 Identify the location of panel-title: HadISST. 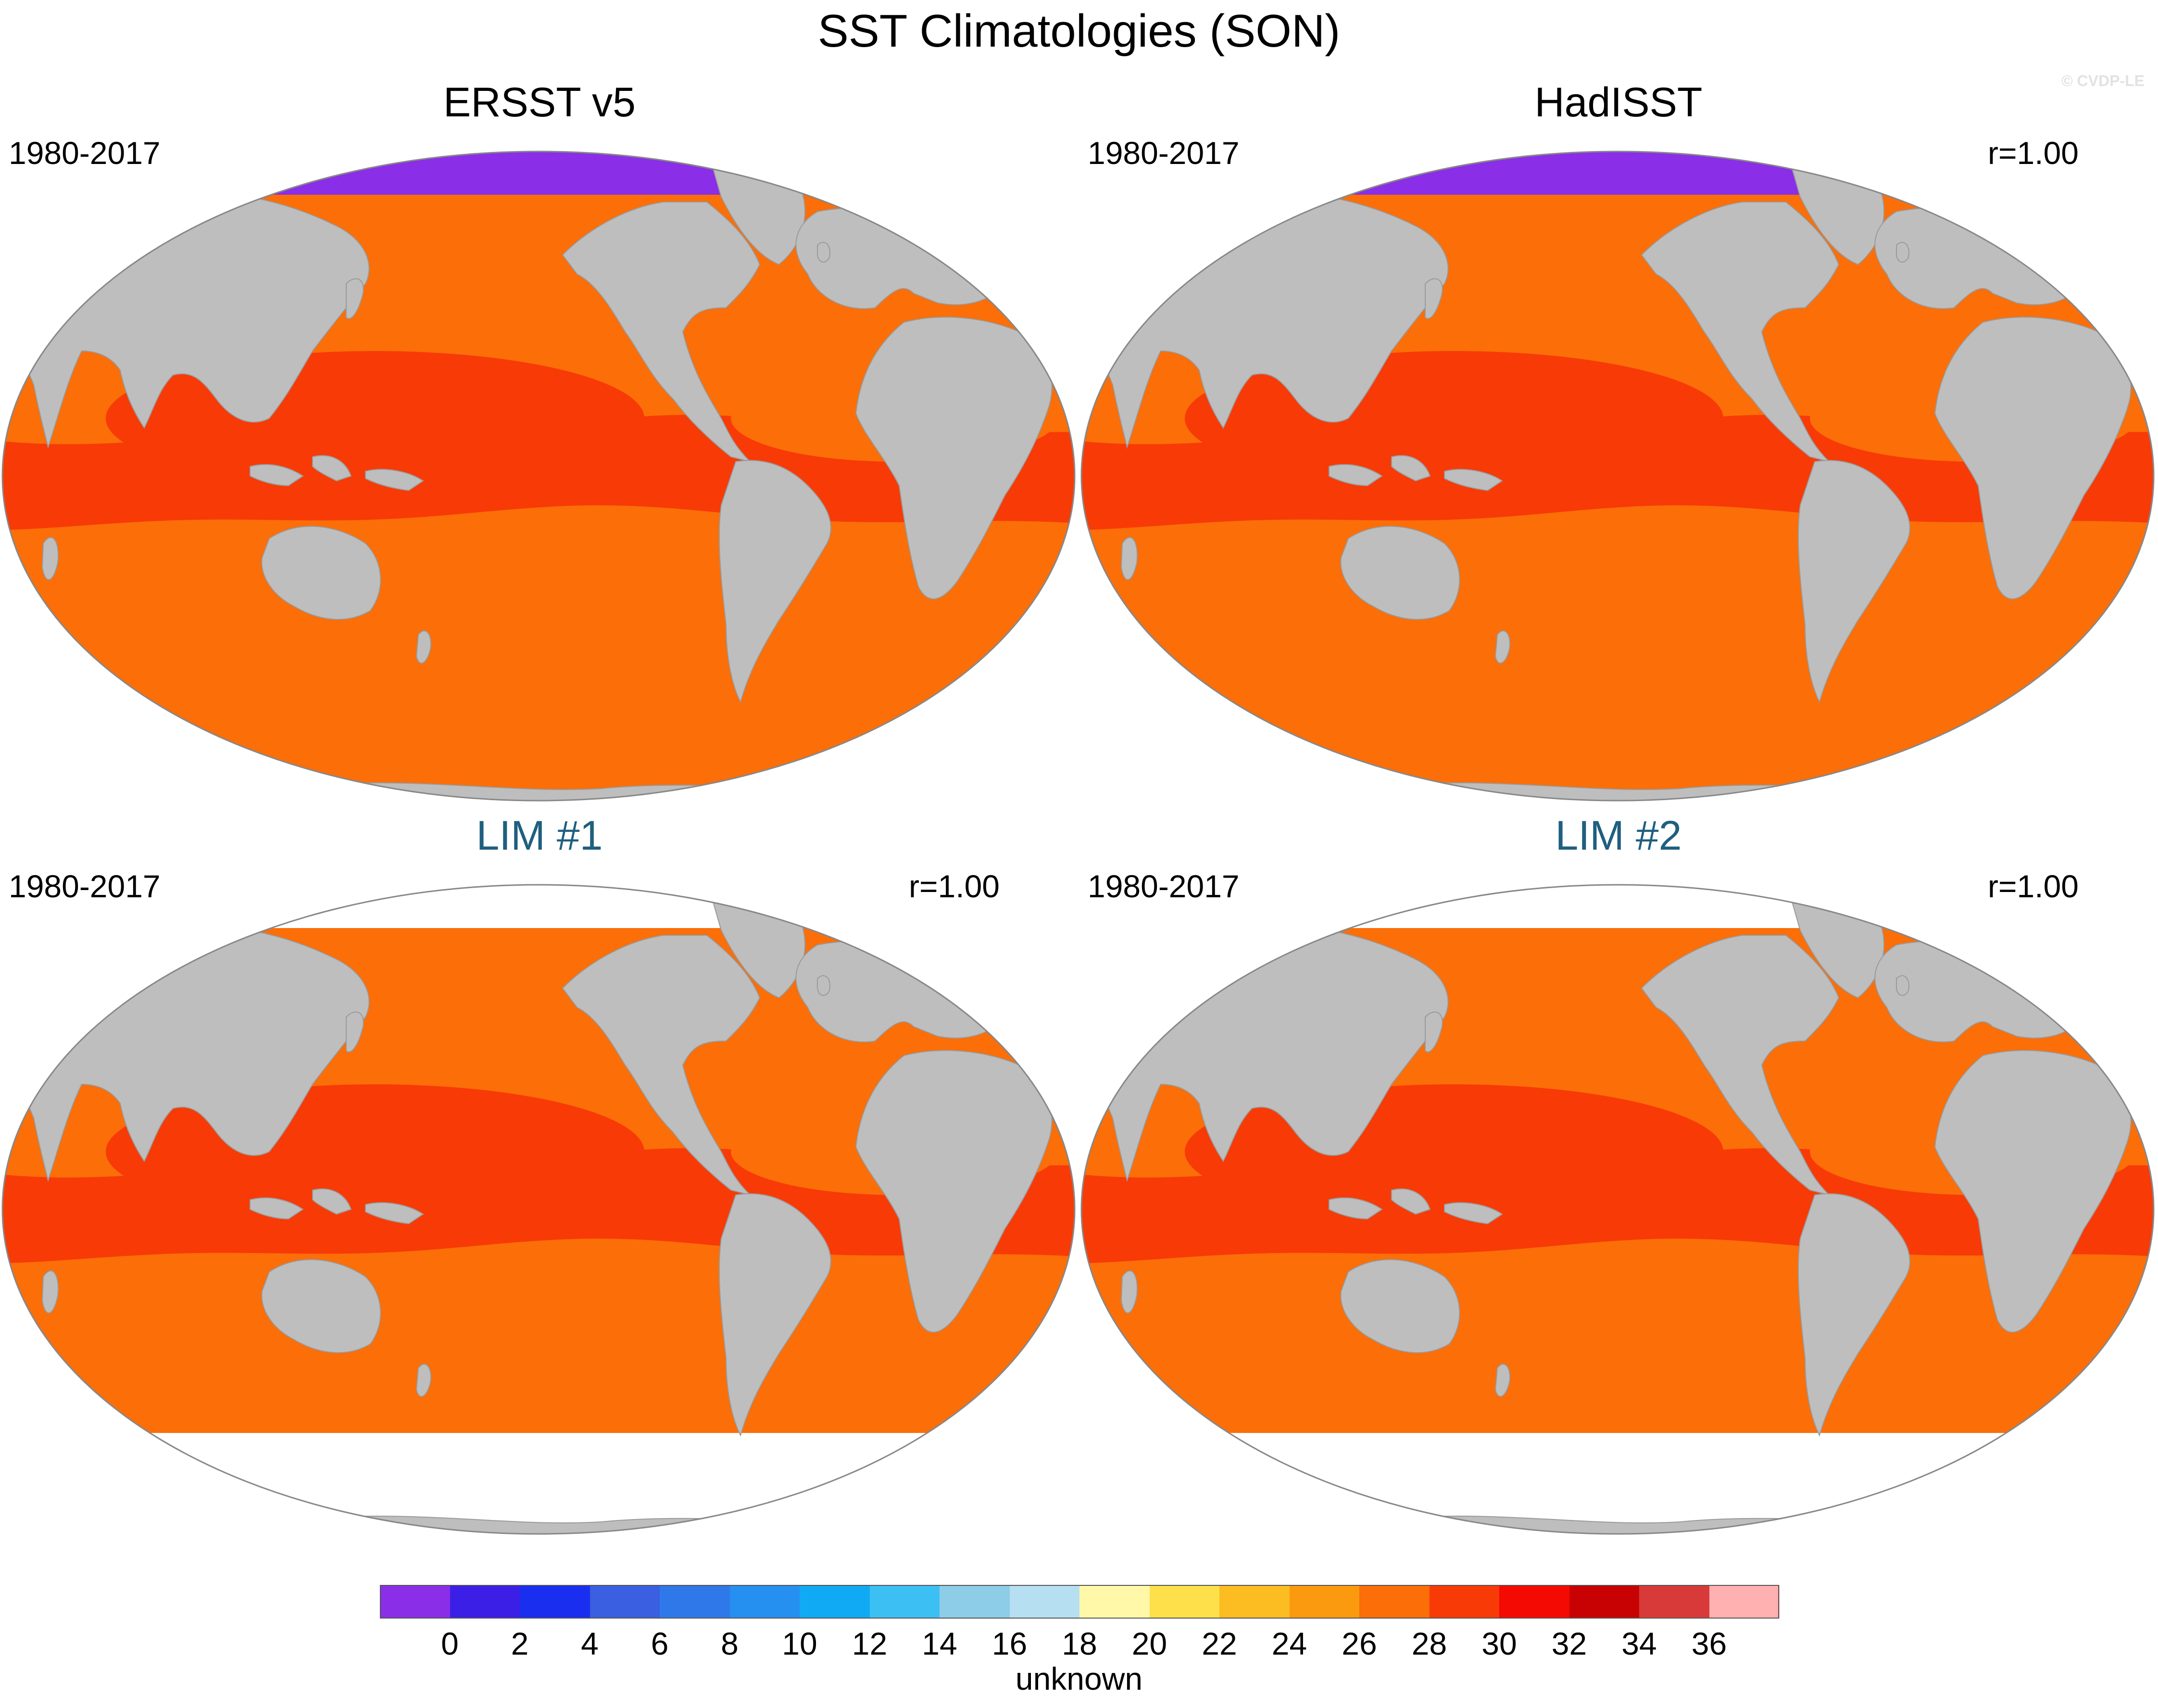
(1618, 102).